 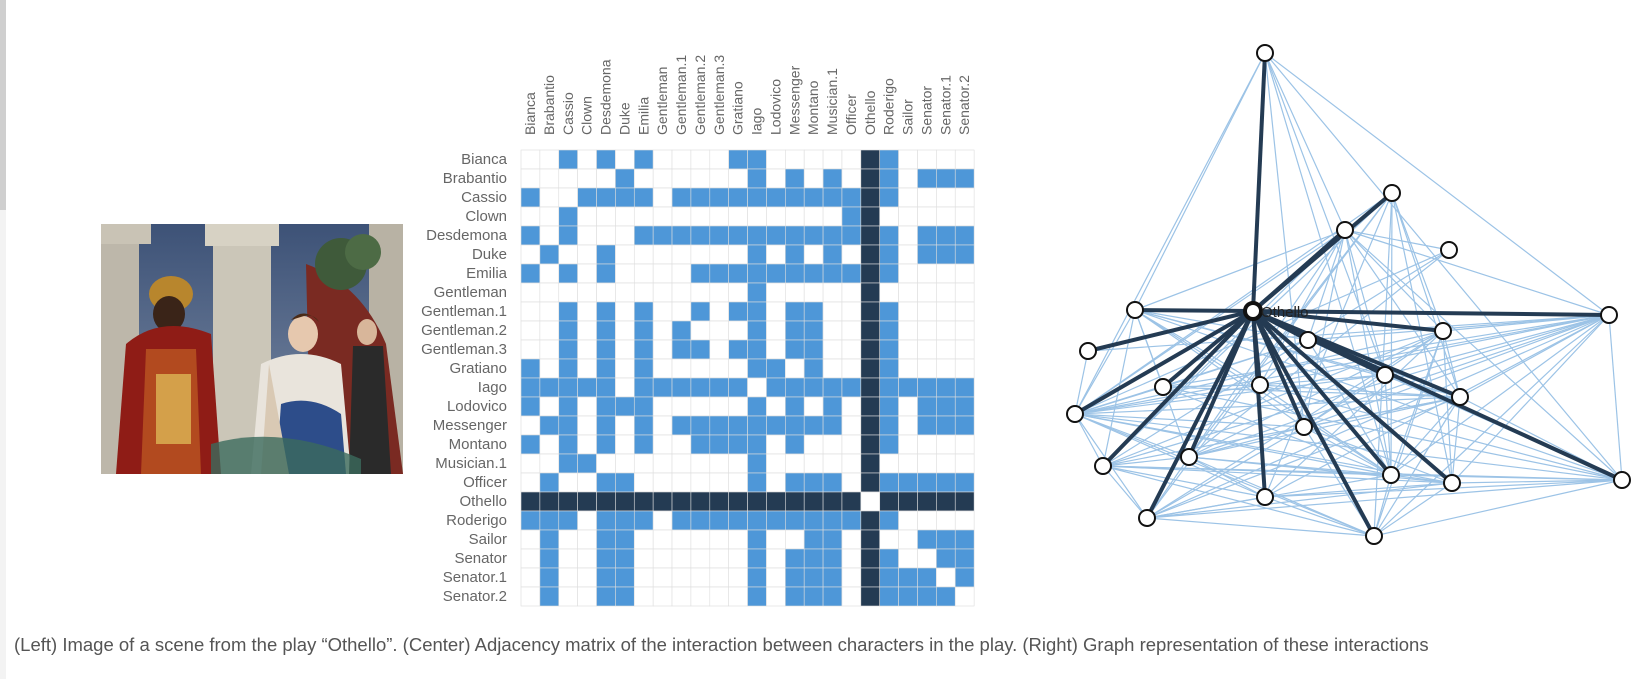 What do you see at coordinates (485, 482) in the screenshot?
I see `matrix-row-label: Officer` at bounding box center [485, 482].